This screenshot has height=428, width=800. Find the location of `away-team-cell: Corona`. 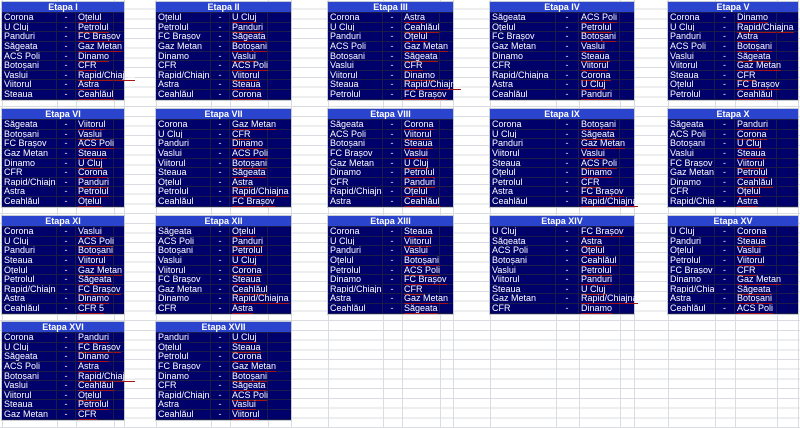

away-team-cell: Corona is located at coordinates (421, 124).